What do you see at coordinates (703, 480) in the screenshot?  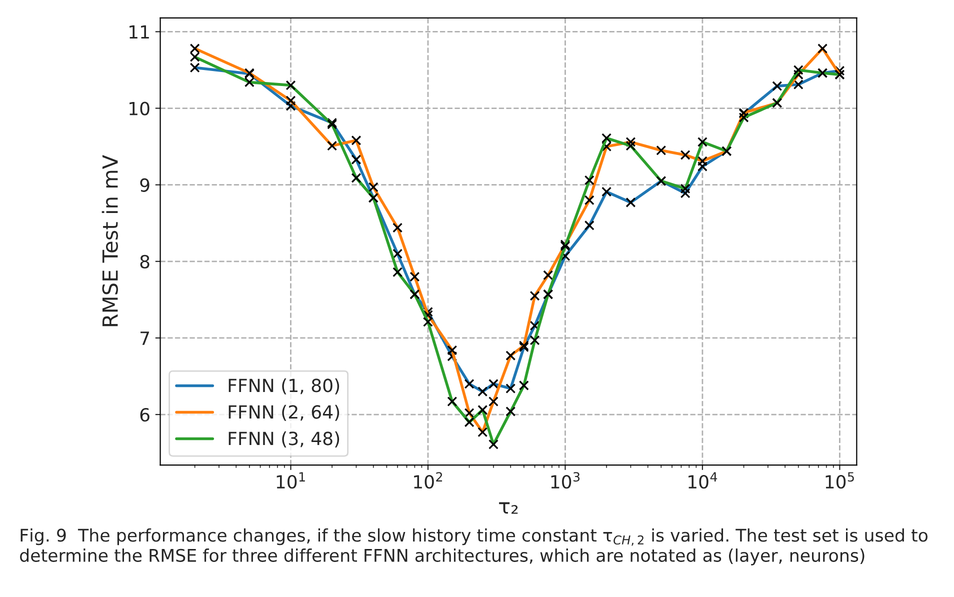 I see `x-tick-label: 10$^{4}$` at bounding box center [703, 480].